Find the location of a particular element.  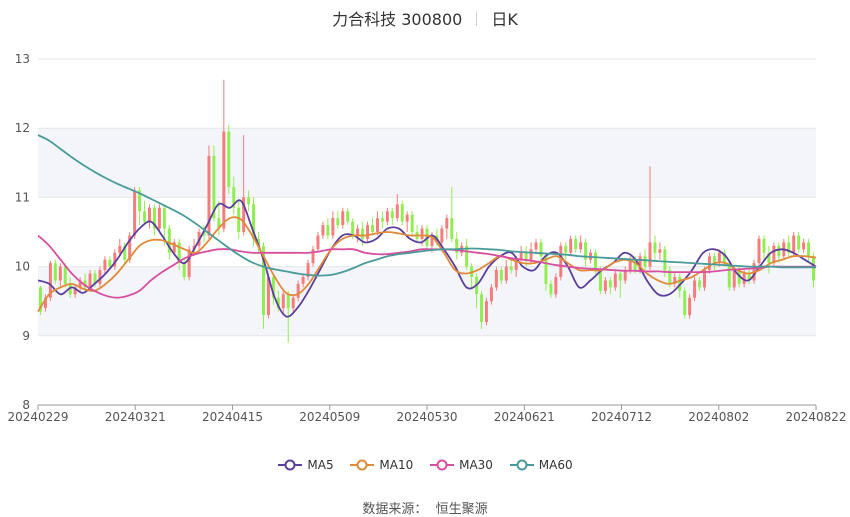

legend-item-ma30: MA30 is located at coordinates (461, 465).